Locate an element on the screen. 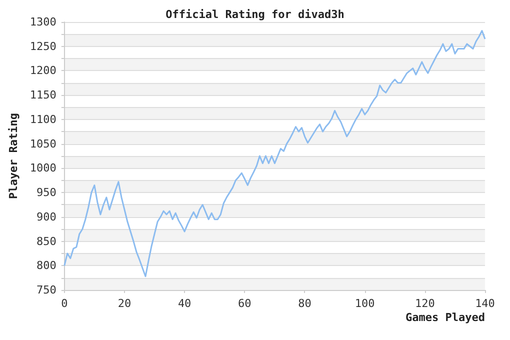 The height and width of the screenshot is (340, 510). y-tick-label: 1200 is located at coordinates (43, 71).